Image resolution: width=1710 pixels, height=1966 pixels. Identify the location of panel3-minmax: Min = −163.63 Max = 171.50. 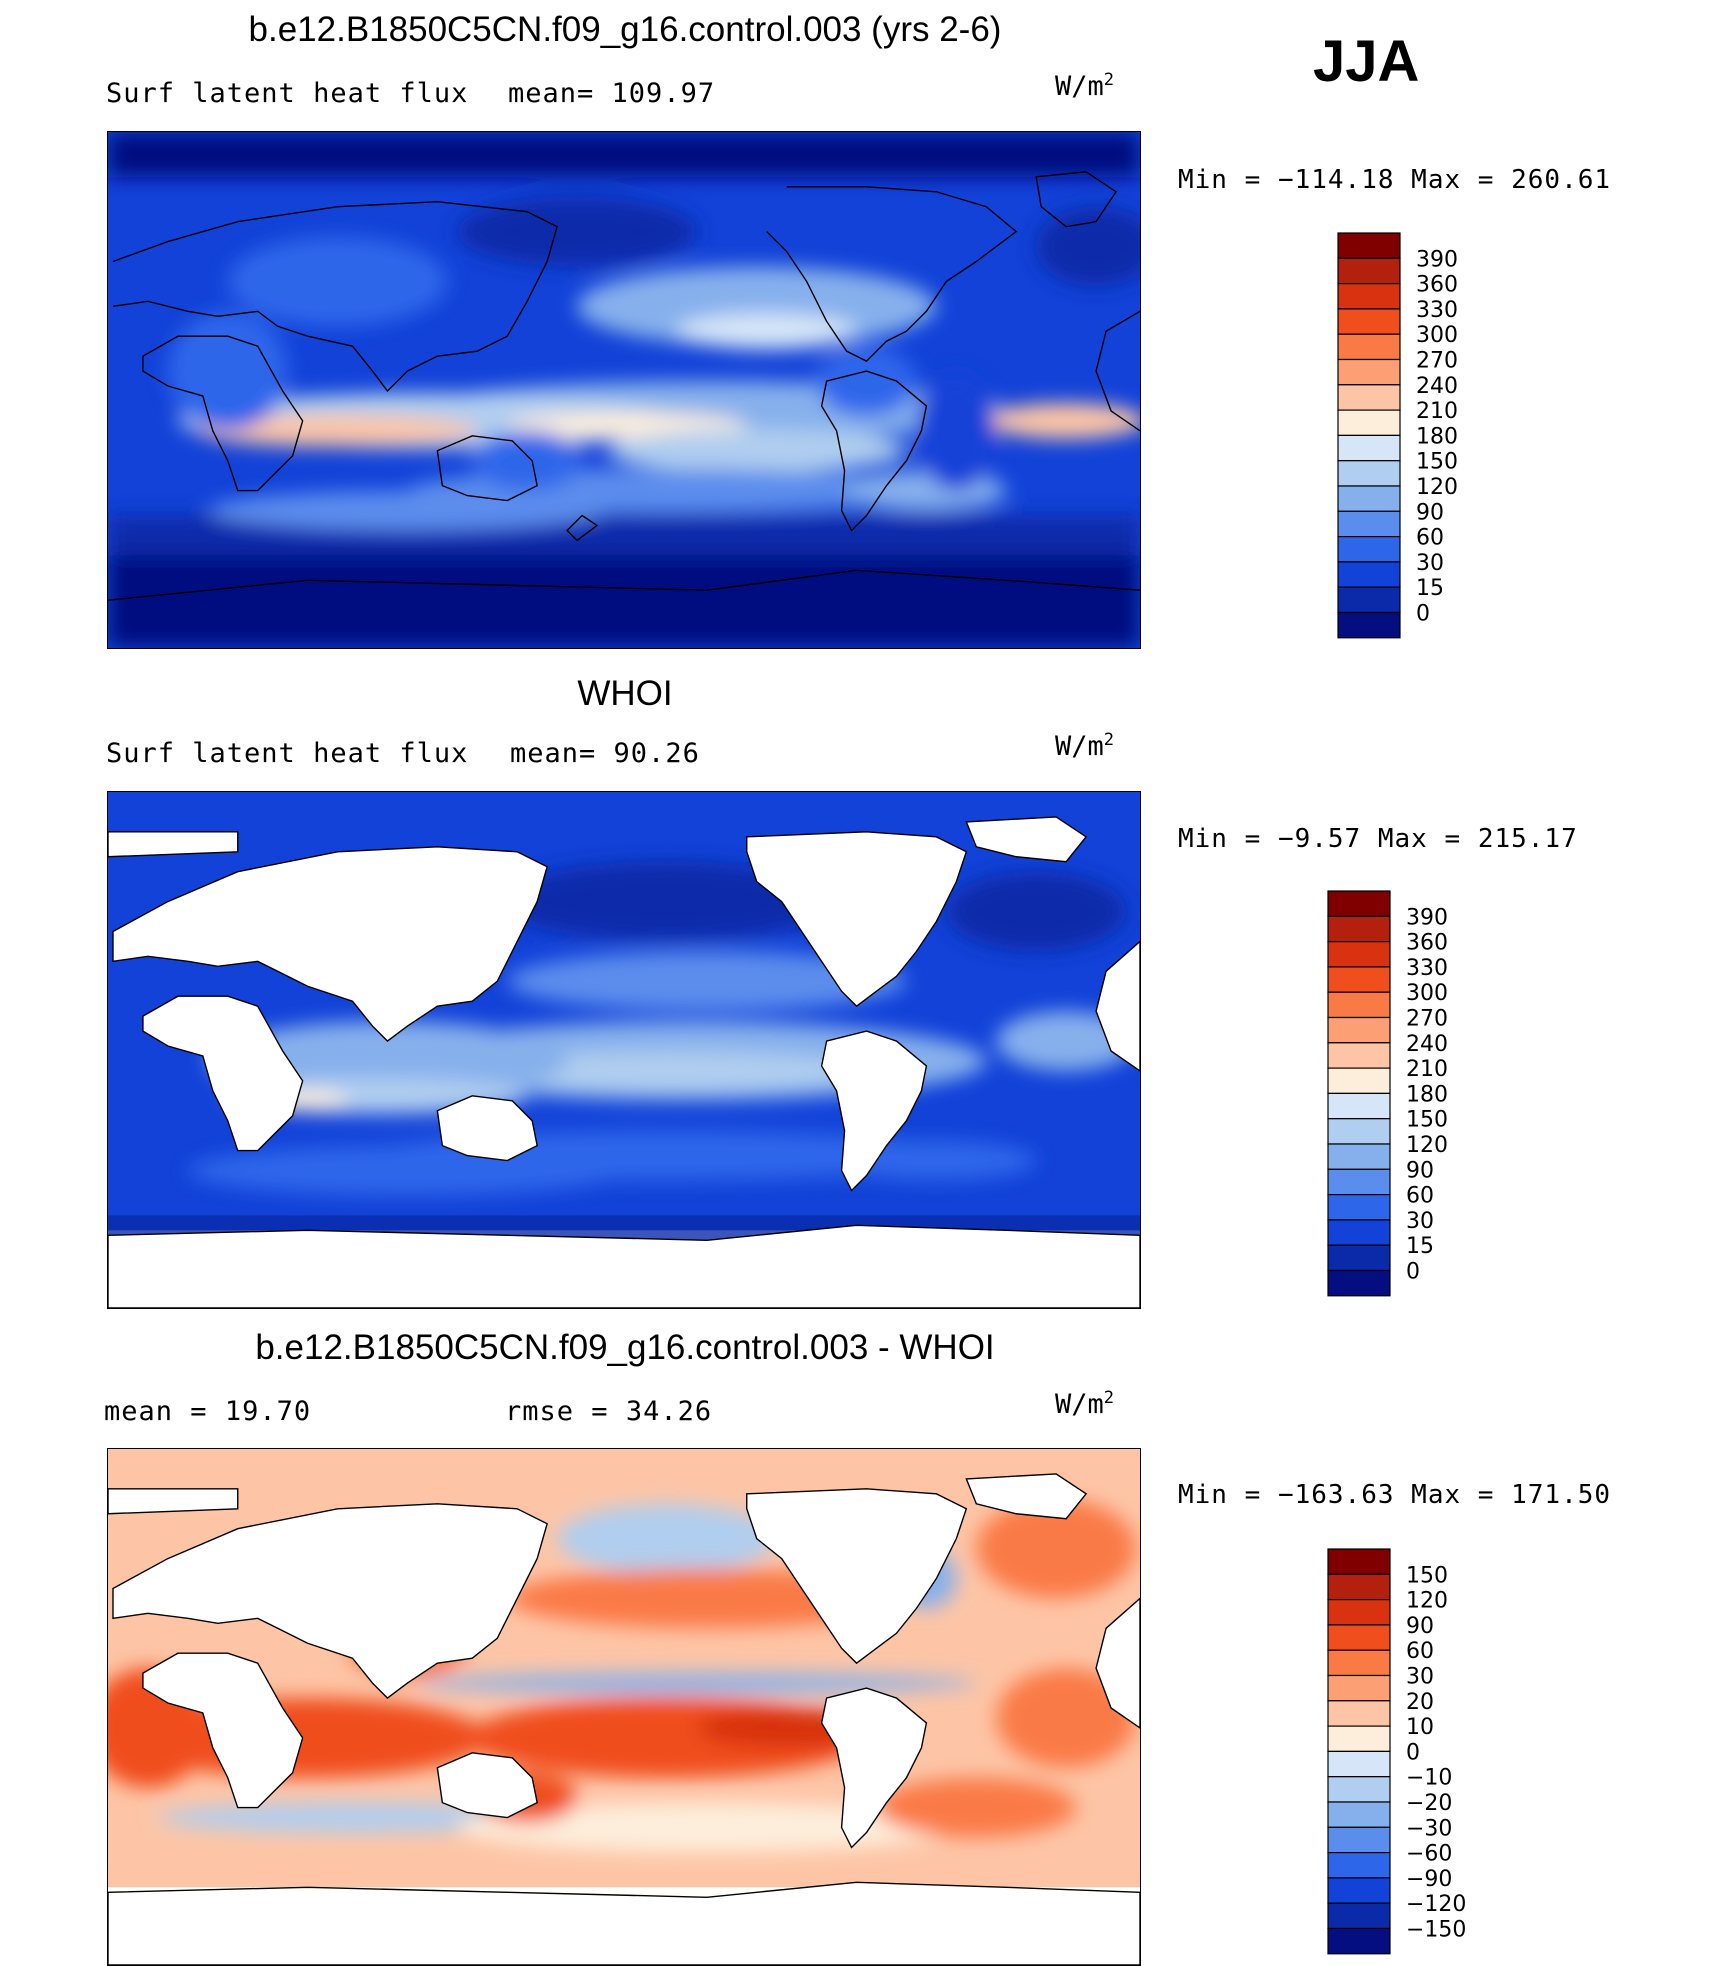
(1395, 1495).